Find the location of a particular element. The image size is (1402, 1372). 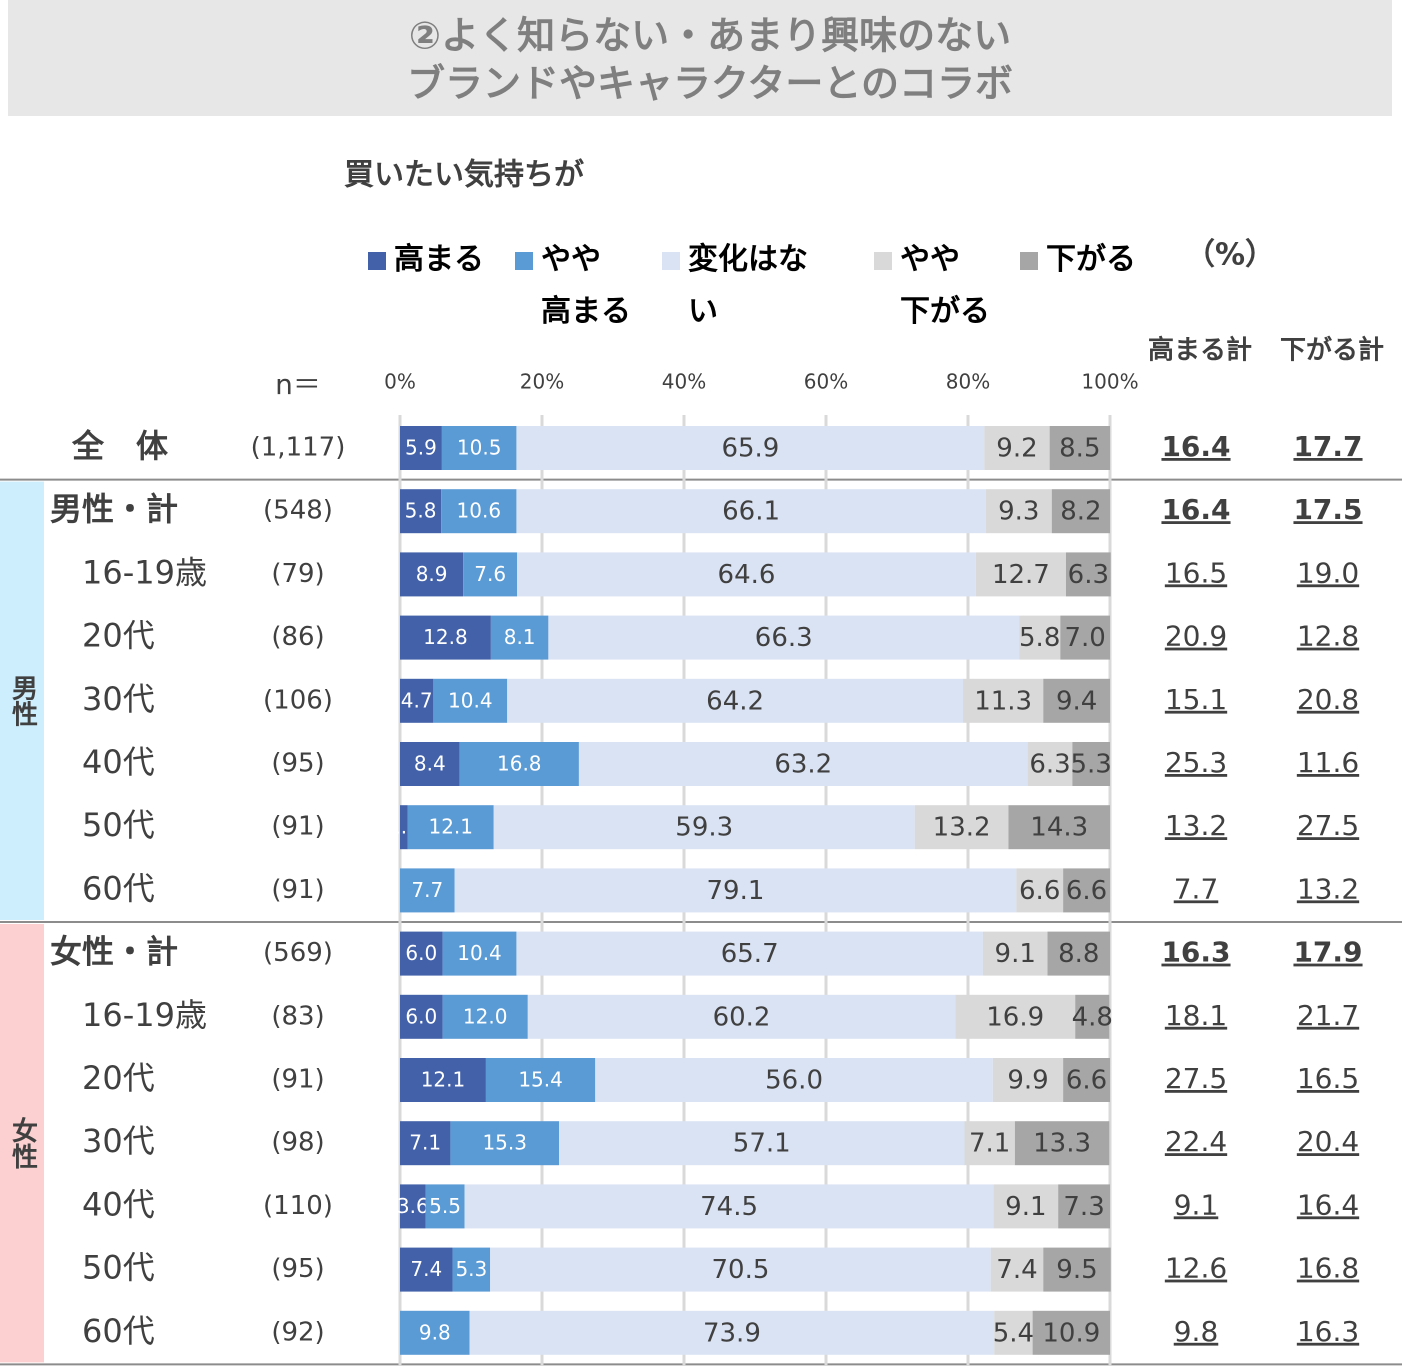

value-label: 10.9 is located at coordinates (1071, 1333).